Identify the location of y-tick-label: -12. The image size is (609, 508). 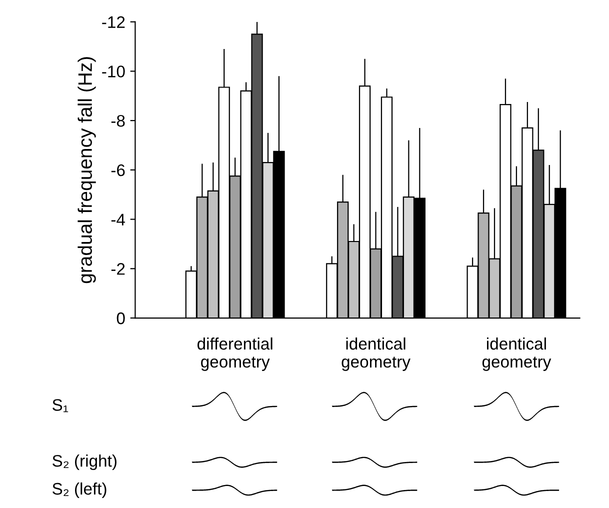
(113, 22).